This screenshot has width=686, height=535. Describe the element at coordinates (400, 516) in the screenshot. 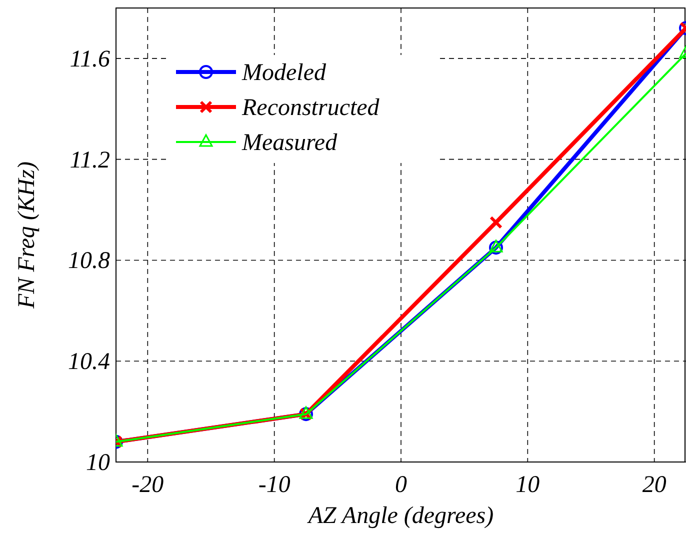

I see `x-axis-title: AZ Angle (degrees)` at that location.